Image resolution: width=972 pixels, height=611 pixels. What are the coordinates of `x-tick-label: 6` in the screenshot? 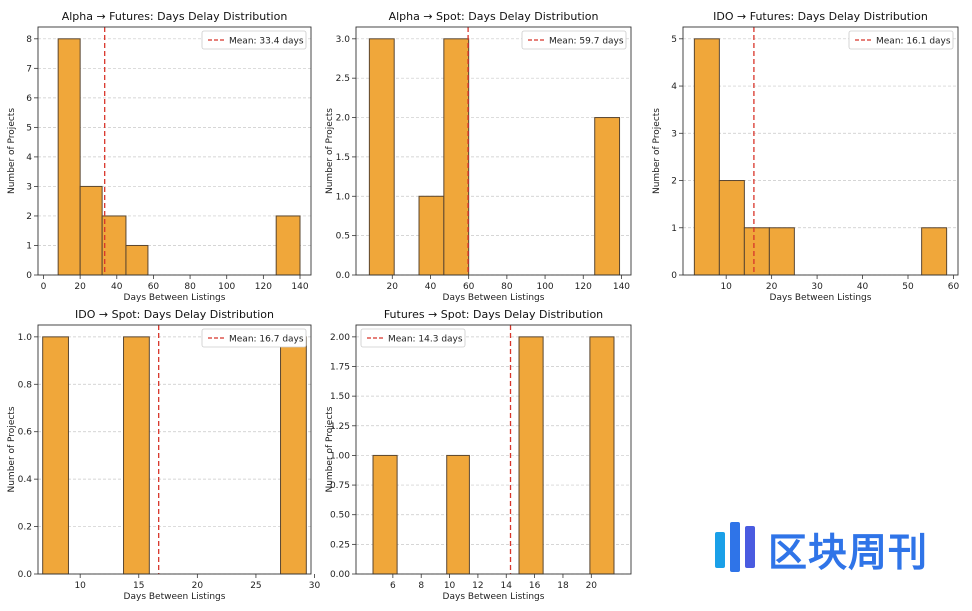 It's located at (393, 586).